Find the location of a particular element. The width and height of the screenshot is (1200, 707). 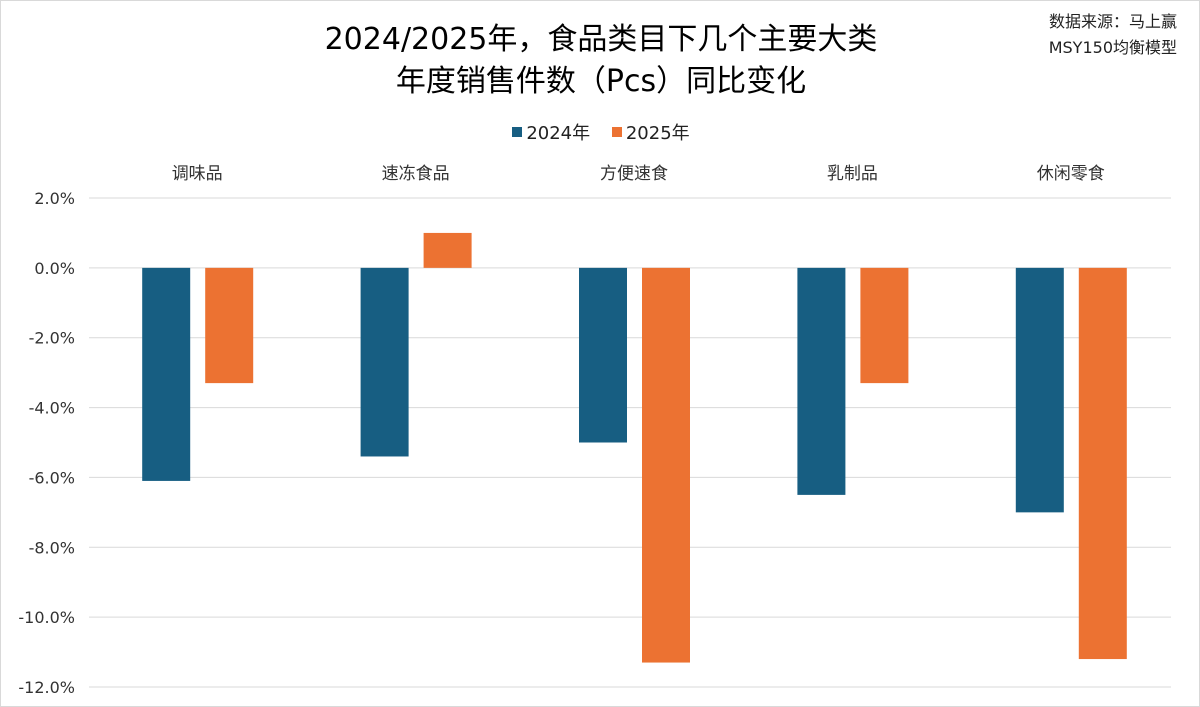

legend-swatch-2025 is located at coordinates (616, 132).